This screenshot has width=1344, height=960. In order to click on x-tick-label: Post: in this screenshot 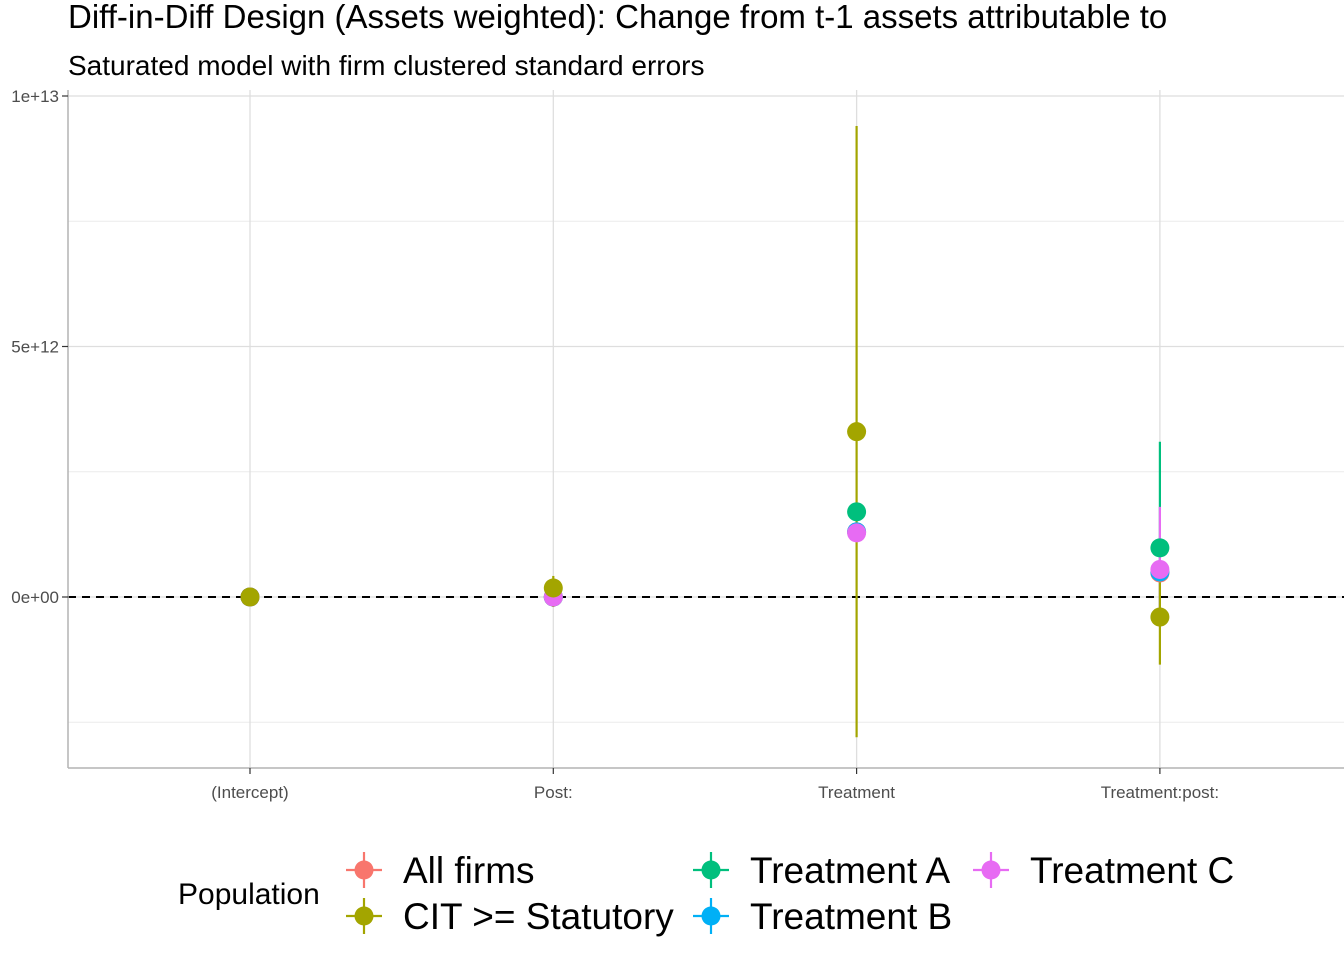, I will do `click(553, 792)`.